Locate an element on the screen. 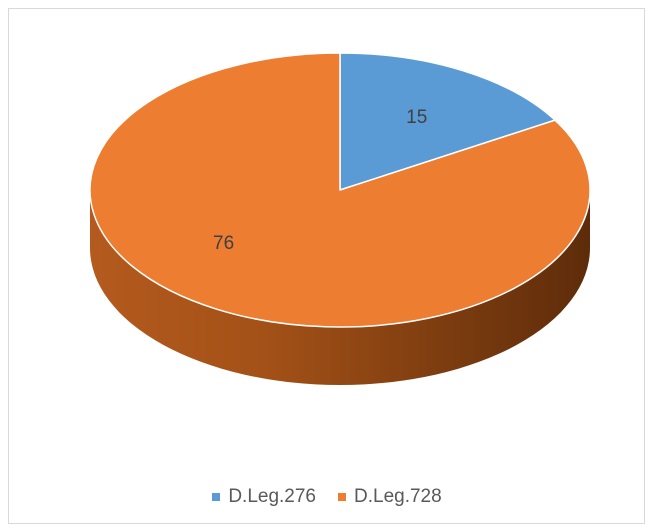 This screenshot has width=654, height=532. legend-label-d-leg-276: D.Leg.276 is located at coordinates (272, 496).